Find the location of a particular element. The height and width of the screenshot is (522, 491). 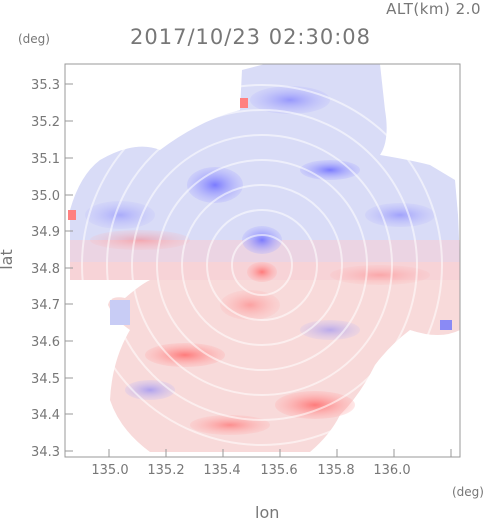

x-axis-label: lon is located at coordinates (267, 512).